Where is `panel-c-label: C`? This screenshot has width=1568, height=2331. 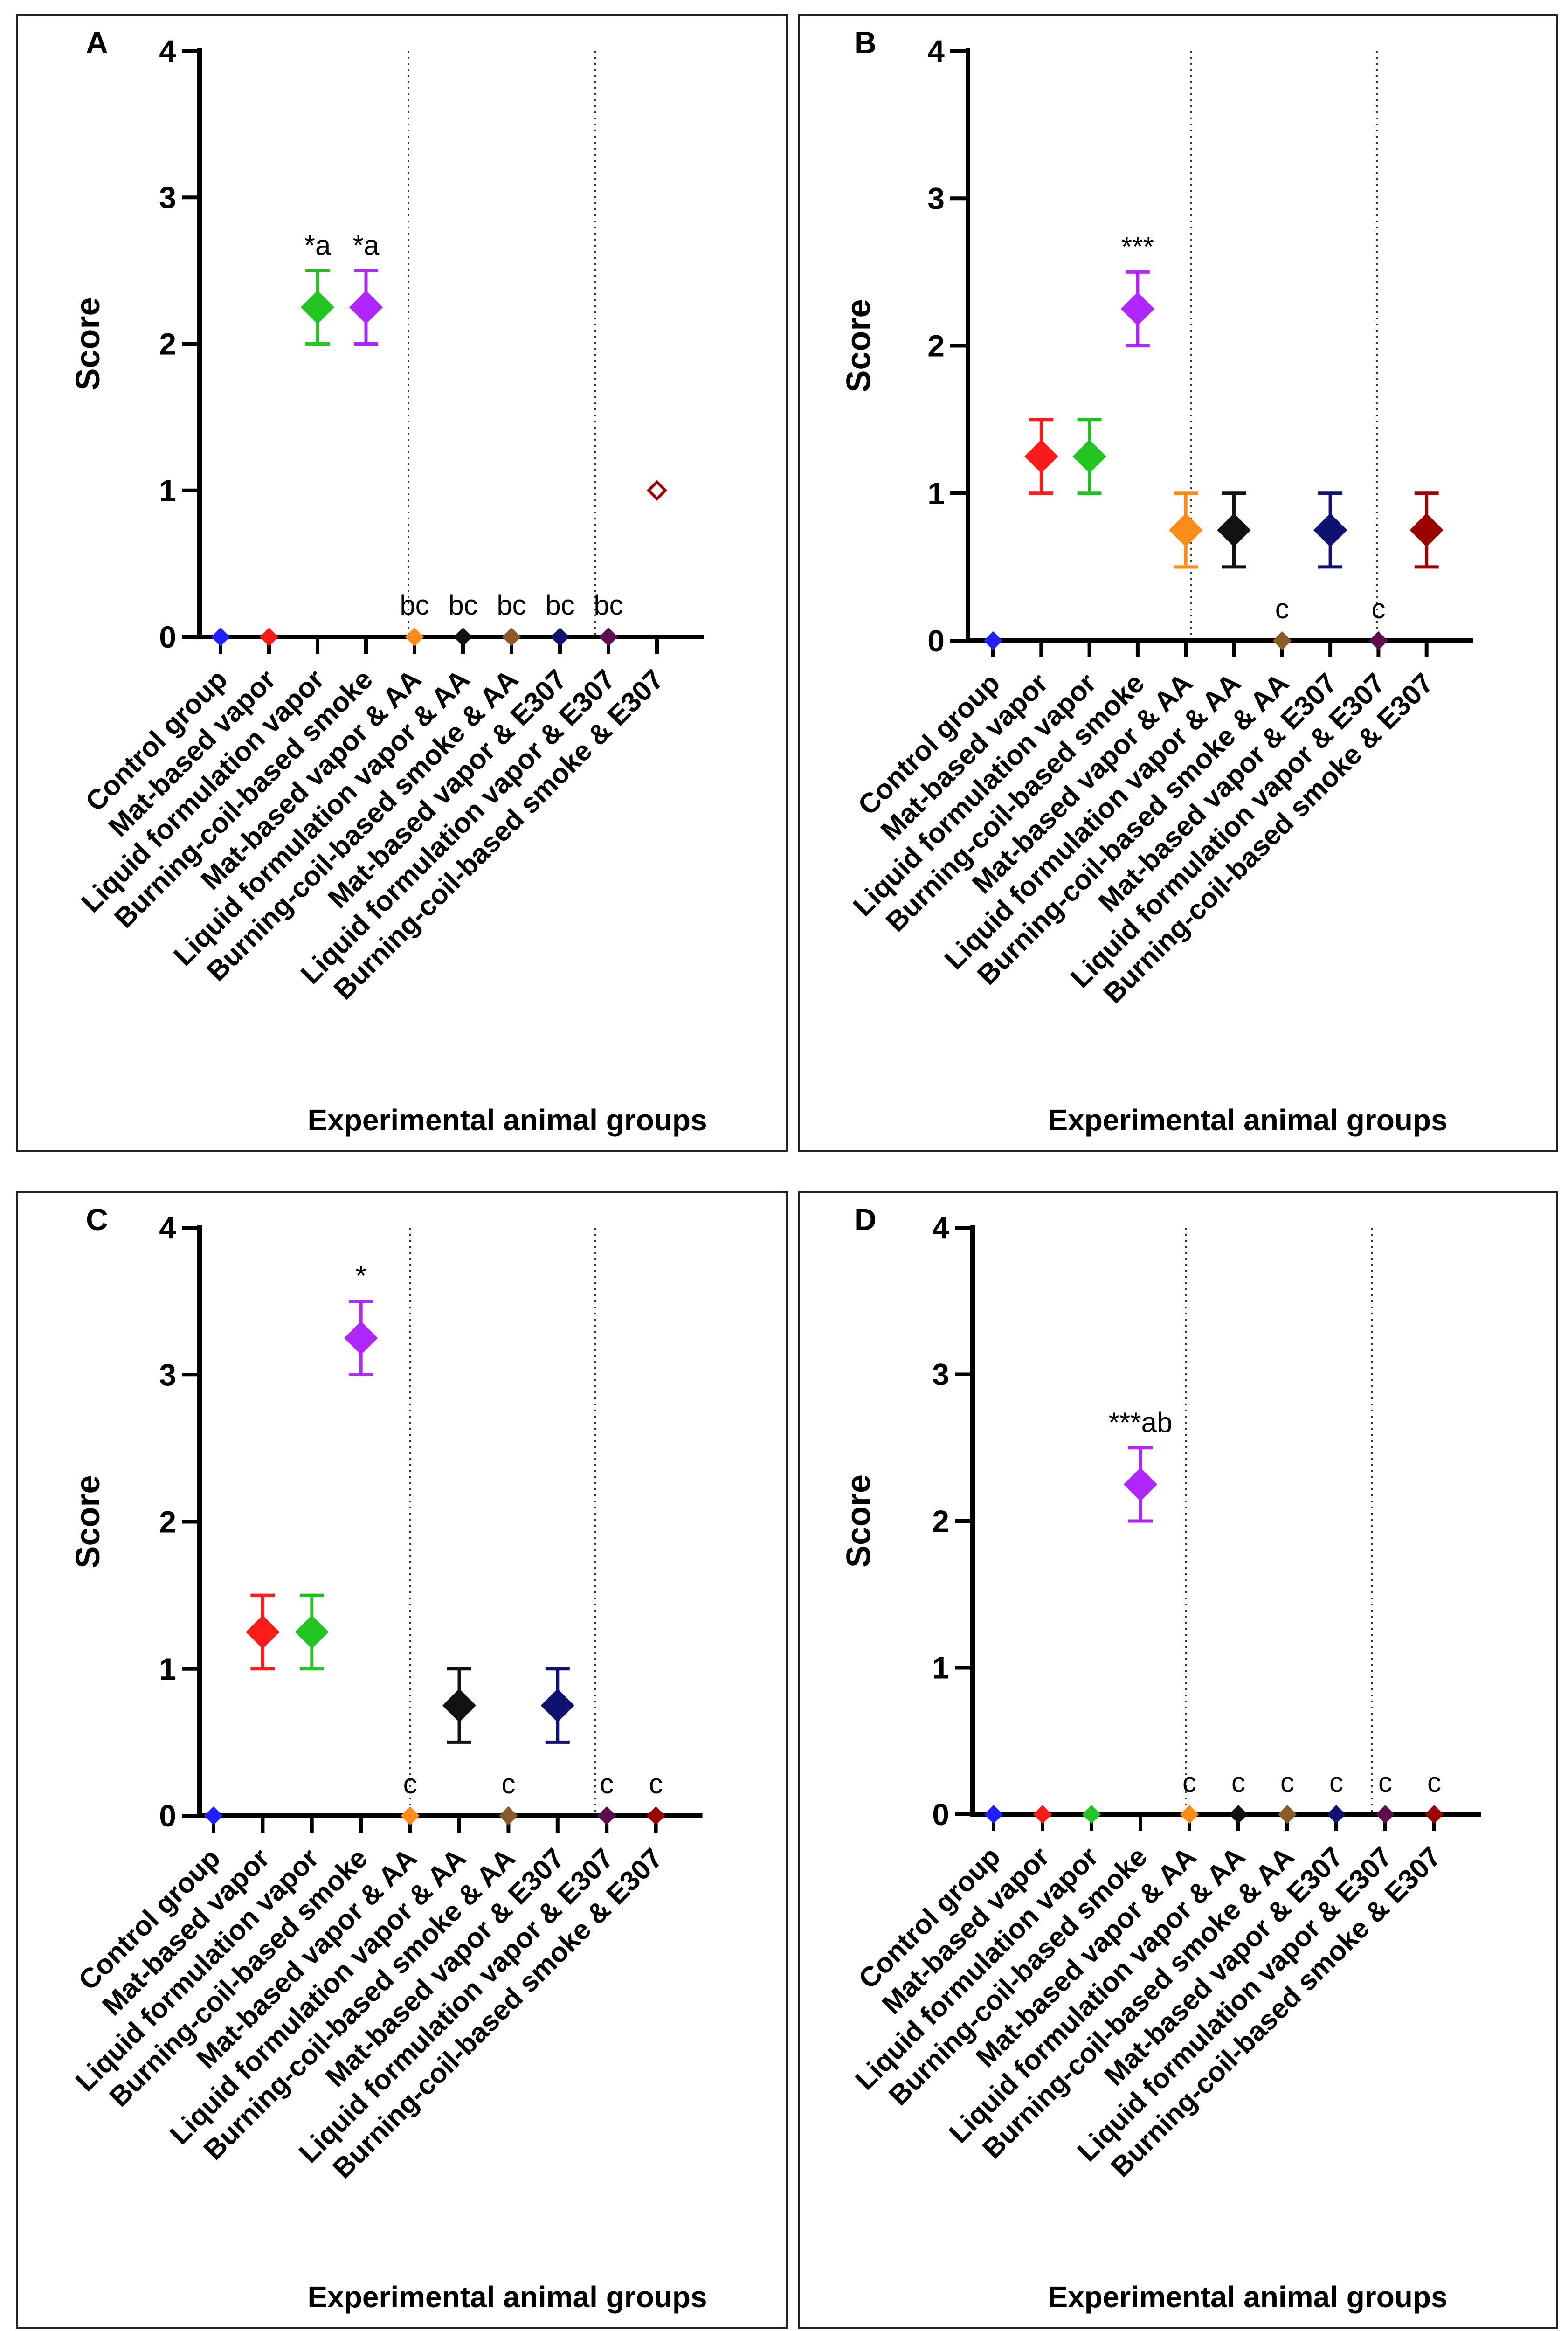
panel-c-label: C is located at coordinates (97, 1219).